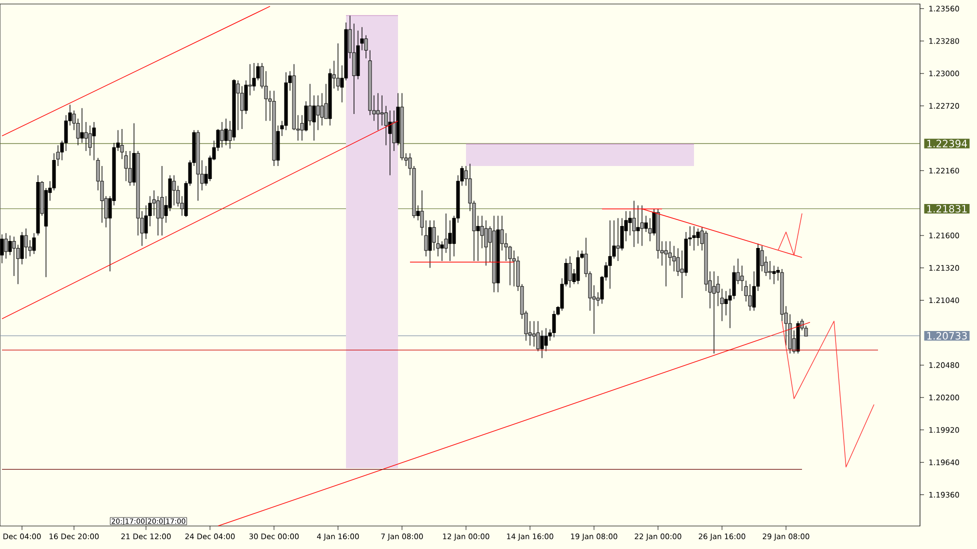 This screenshot has width=977, height=549. I want to click on ref-line-label: 1.20733, so click(947, 336).